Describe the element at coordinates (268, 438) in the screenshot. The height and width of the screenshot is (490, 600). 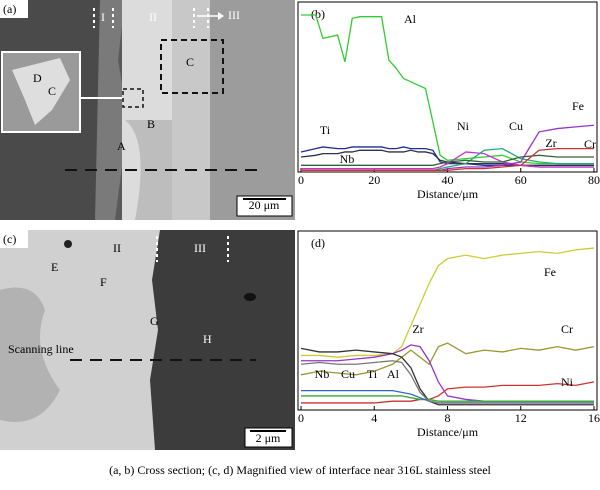
I see `scale-bar: 2 μm` at that location.